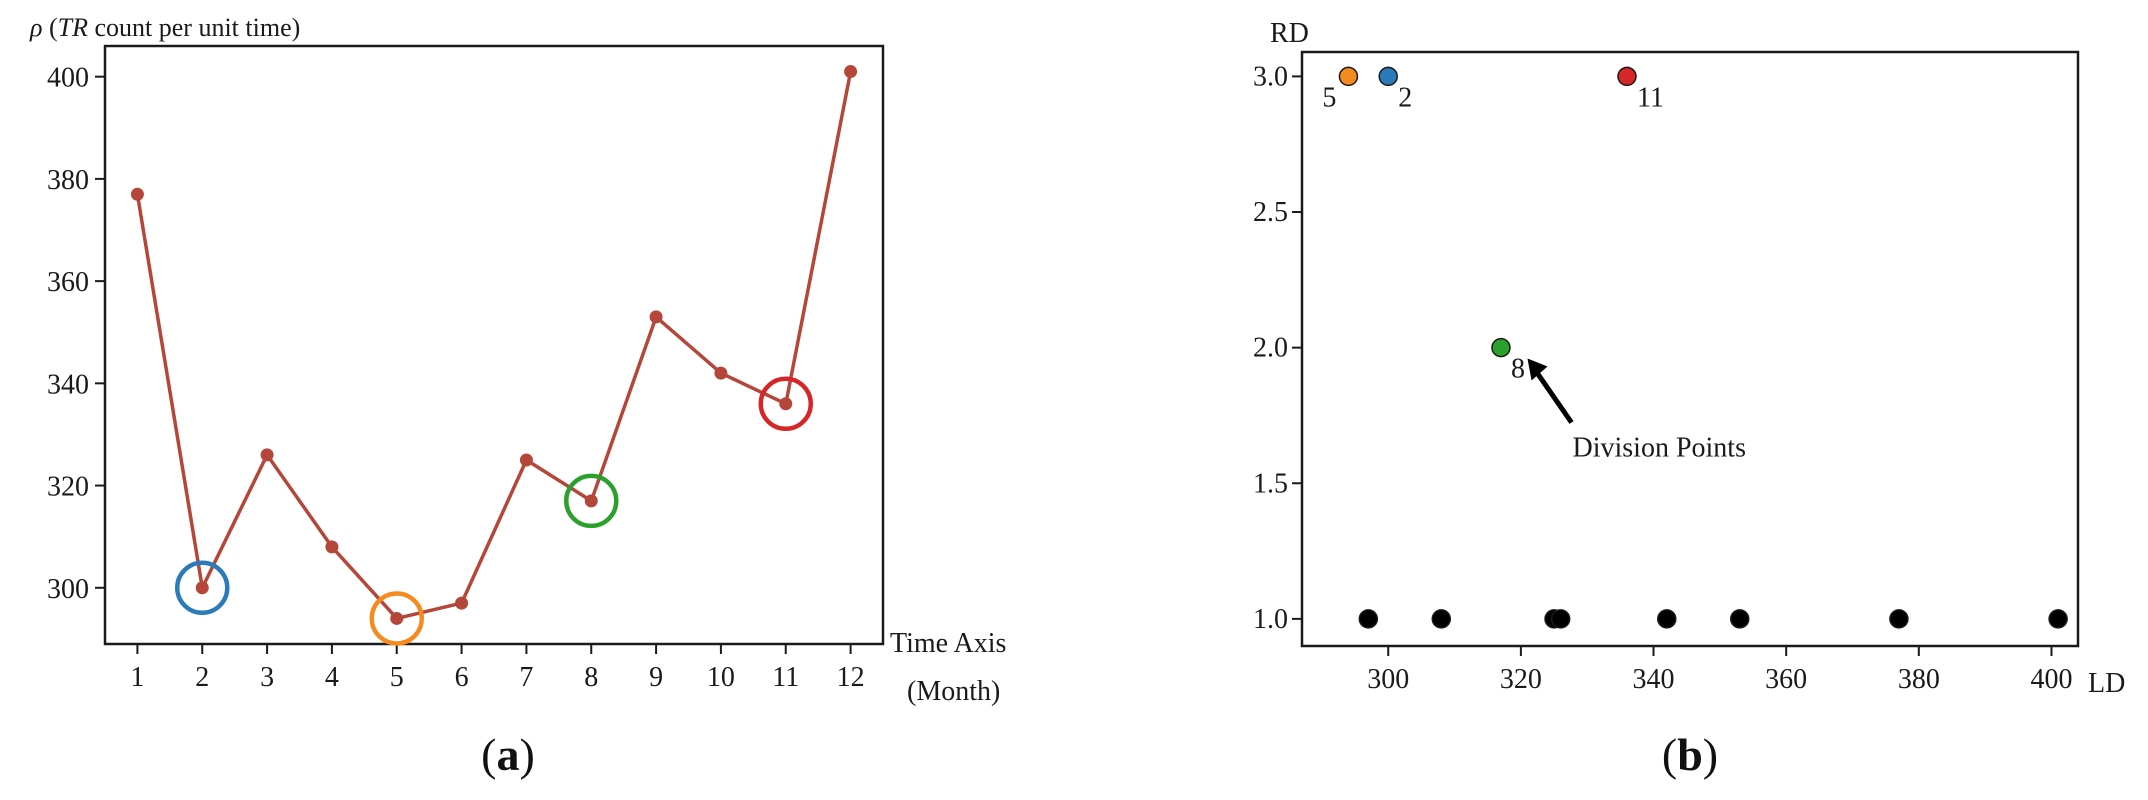 The image size is (2148, 800). Describe the element at coordinates (2106, 683) in the screenshot. I see `panel-b-x-axis-label: LD` at that location.